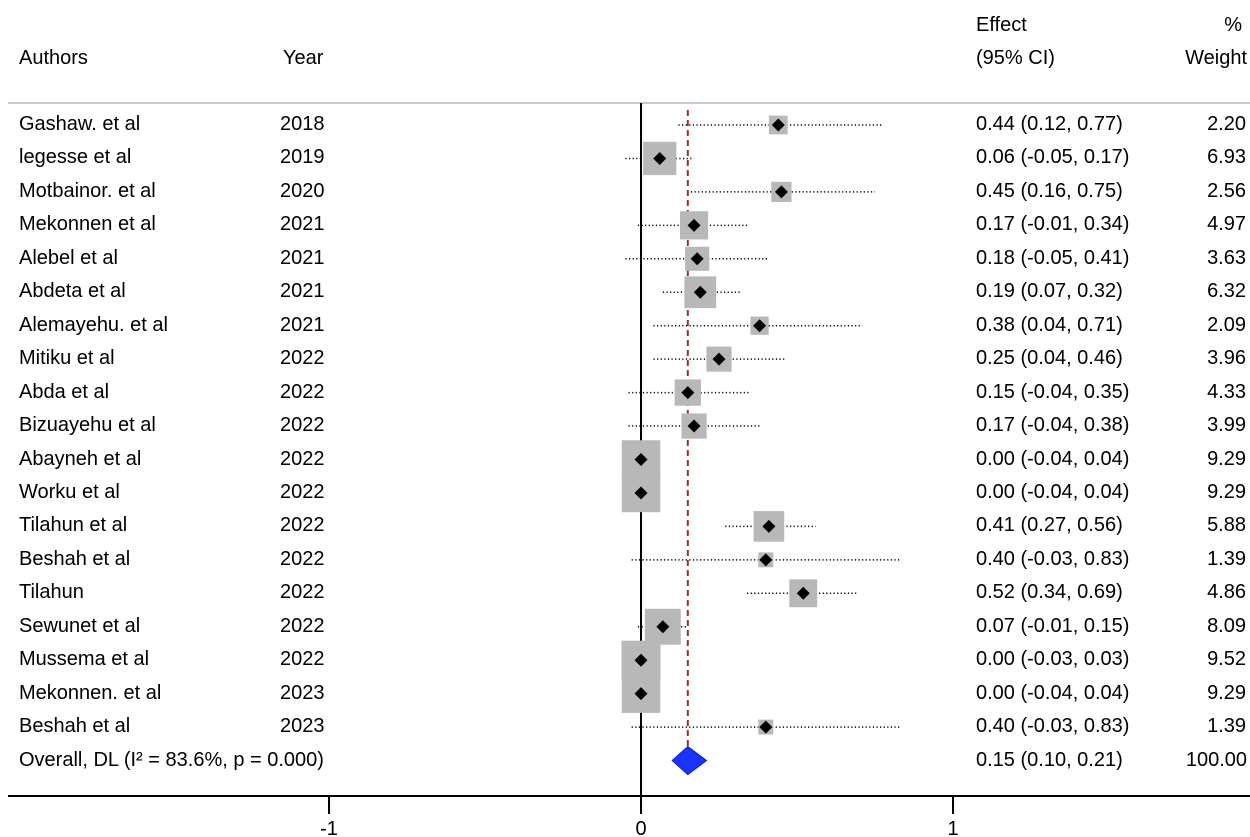 This screenshot has height=837, width=1250. I want to click on study-author: Sewunet et al, so click(80, 625).